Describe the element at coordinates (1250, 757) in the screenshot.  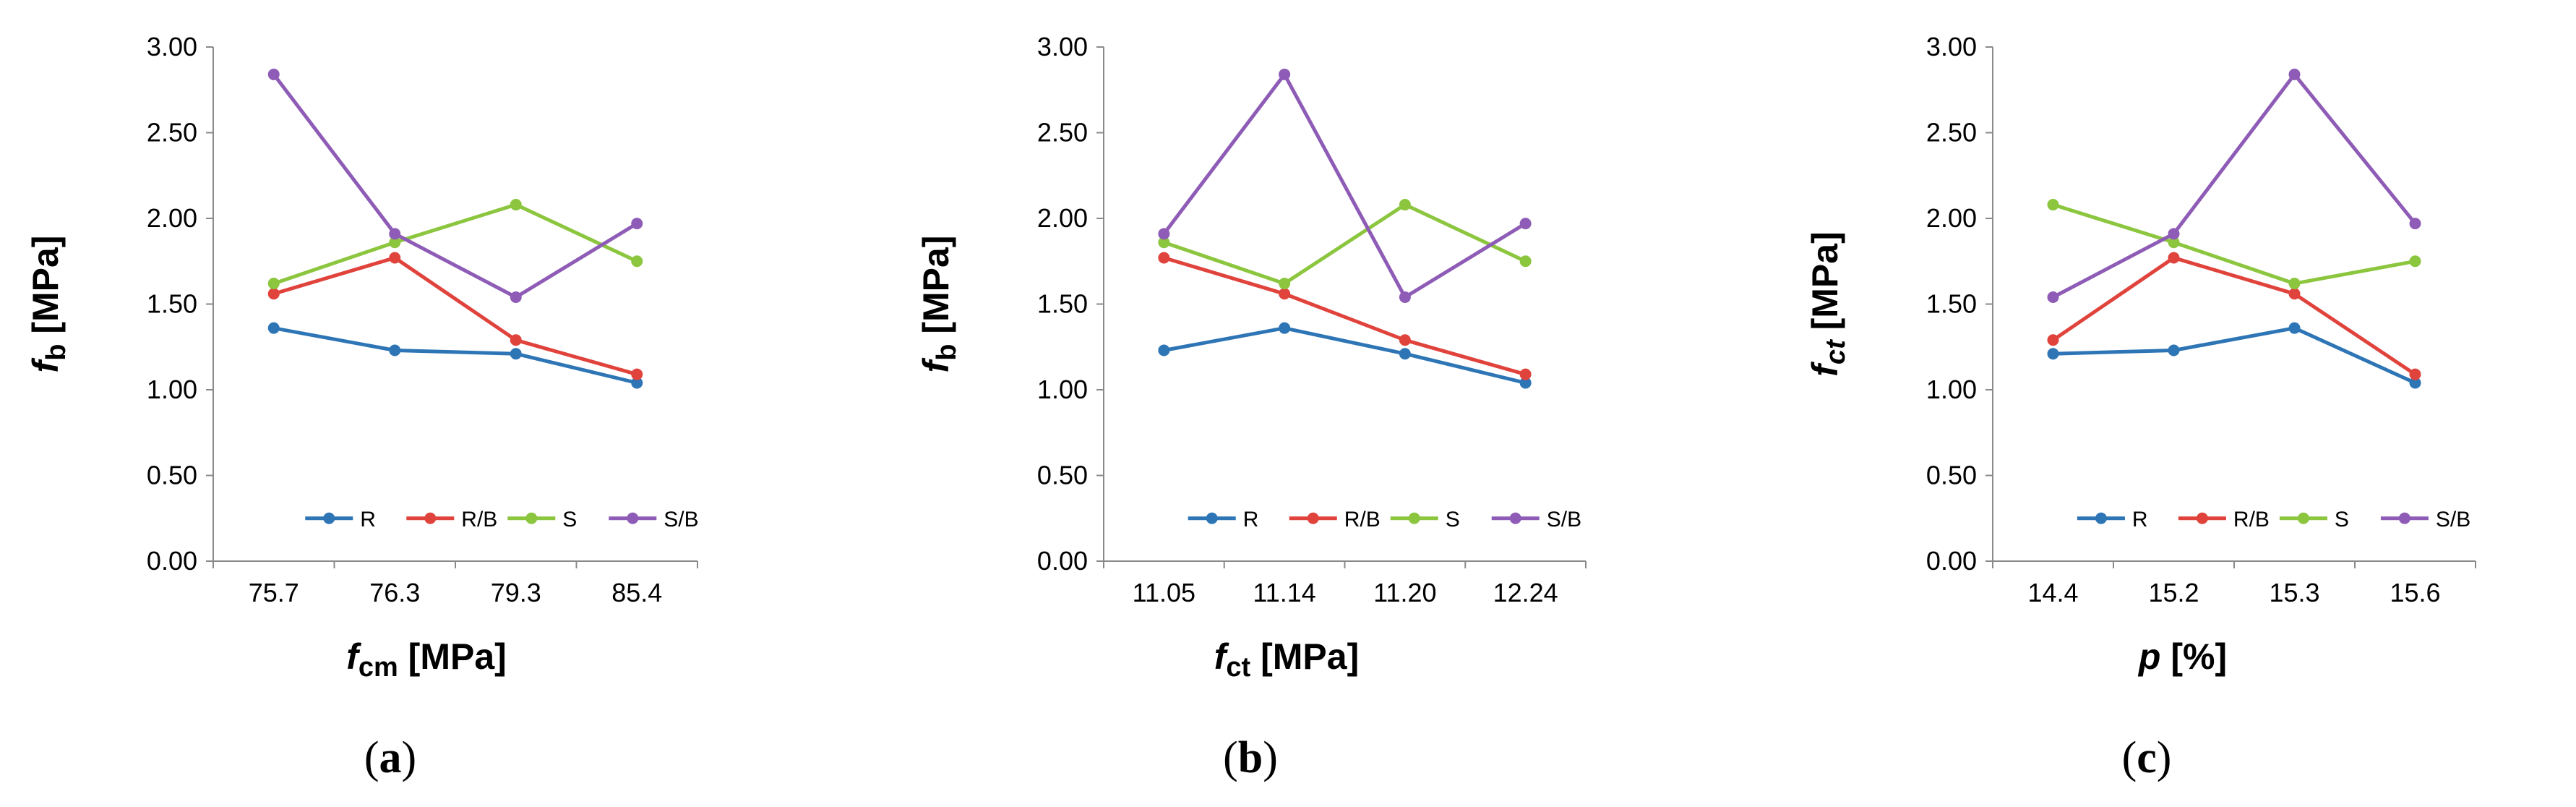
I see `panel-caption-letter: b` at that location.